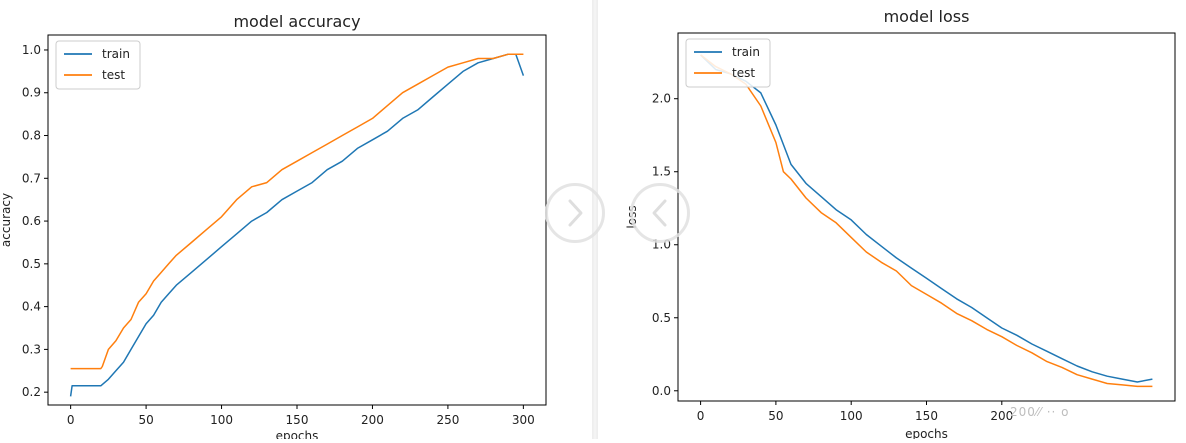 The height and width of the screenshot is (443, 1186). What do you see at coordinates (31, 392) in the screenshot?
I see `y-tick-label: 0.2` at bounding box center [31, 392].